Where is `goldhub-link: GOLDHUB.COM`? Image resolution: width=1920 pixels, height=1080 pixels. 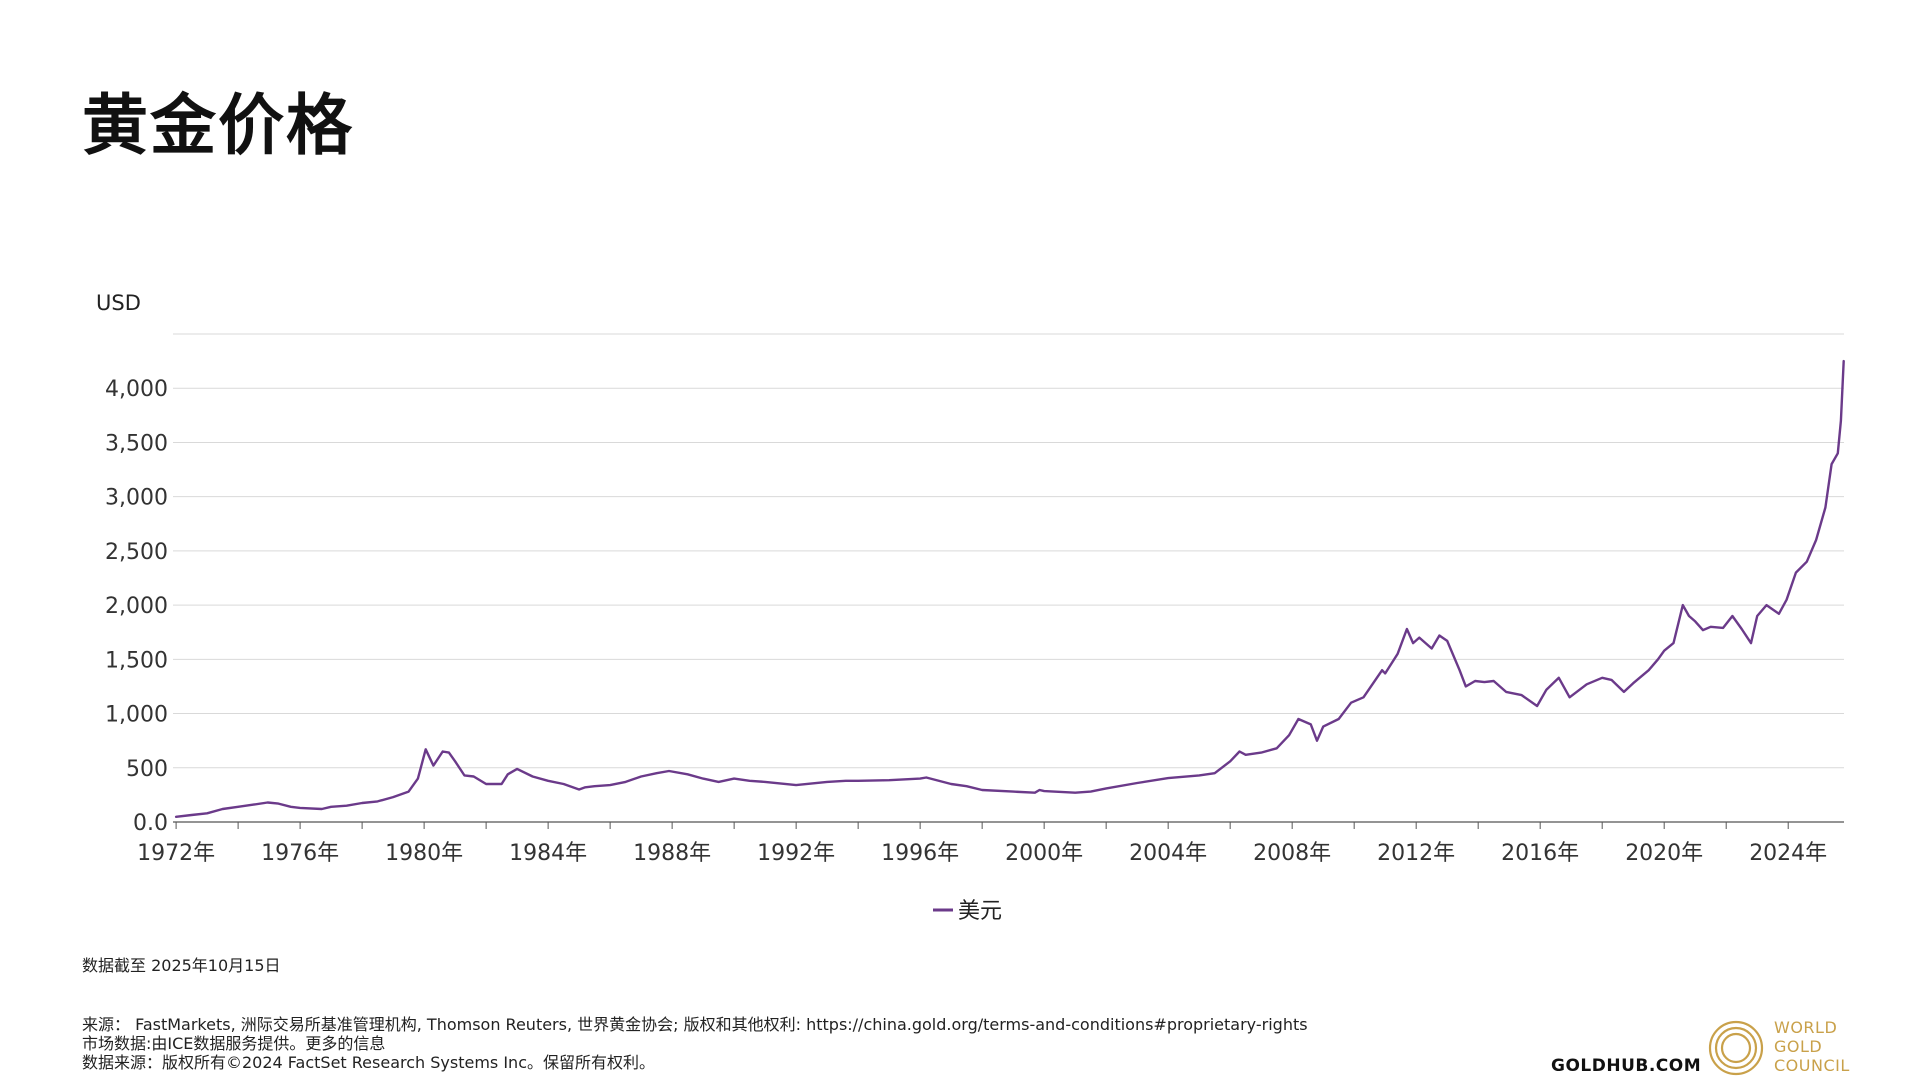
goldhub-link: GOLDHUB.COM is located at coordinates (1626, 1066).